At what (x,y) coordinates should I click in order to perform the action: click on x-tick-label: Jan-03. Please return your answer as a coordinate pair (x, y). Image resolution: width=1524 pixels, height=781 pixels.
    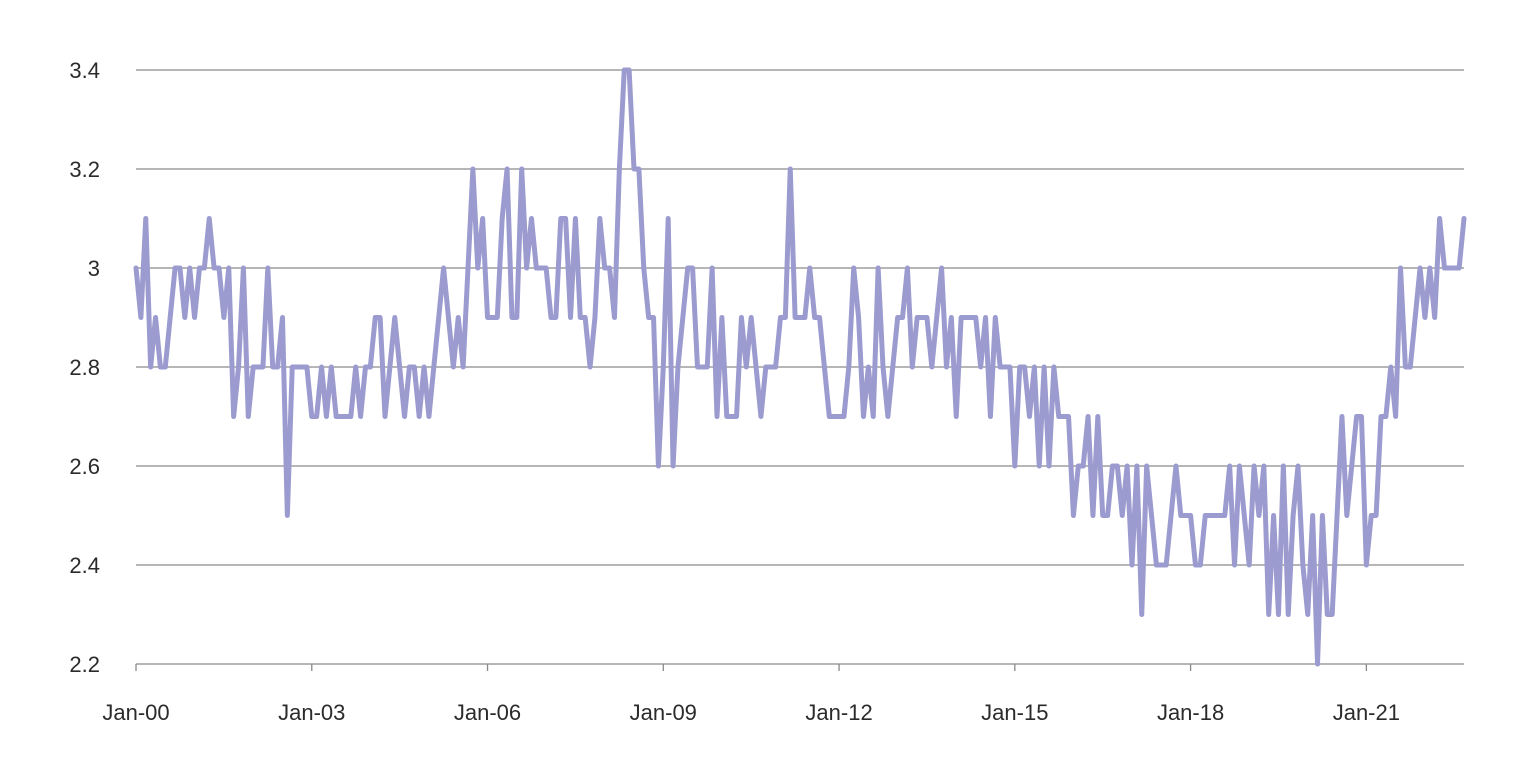
    Looking at the image, I should click on (311, 712).